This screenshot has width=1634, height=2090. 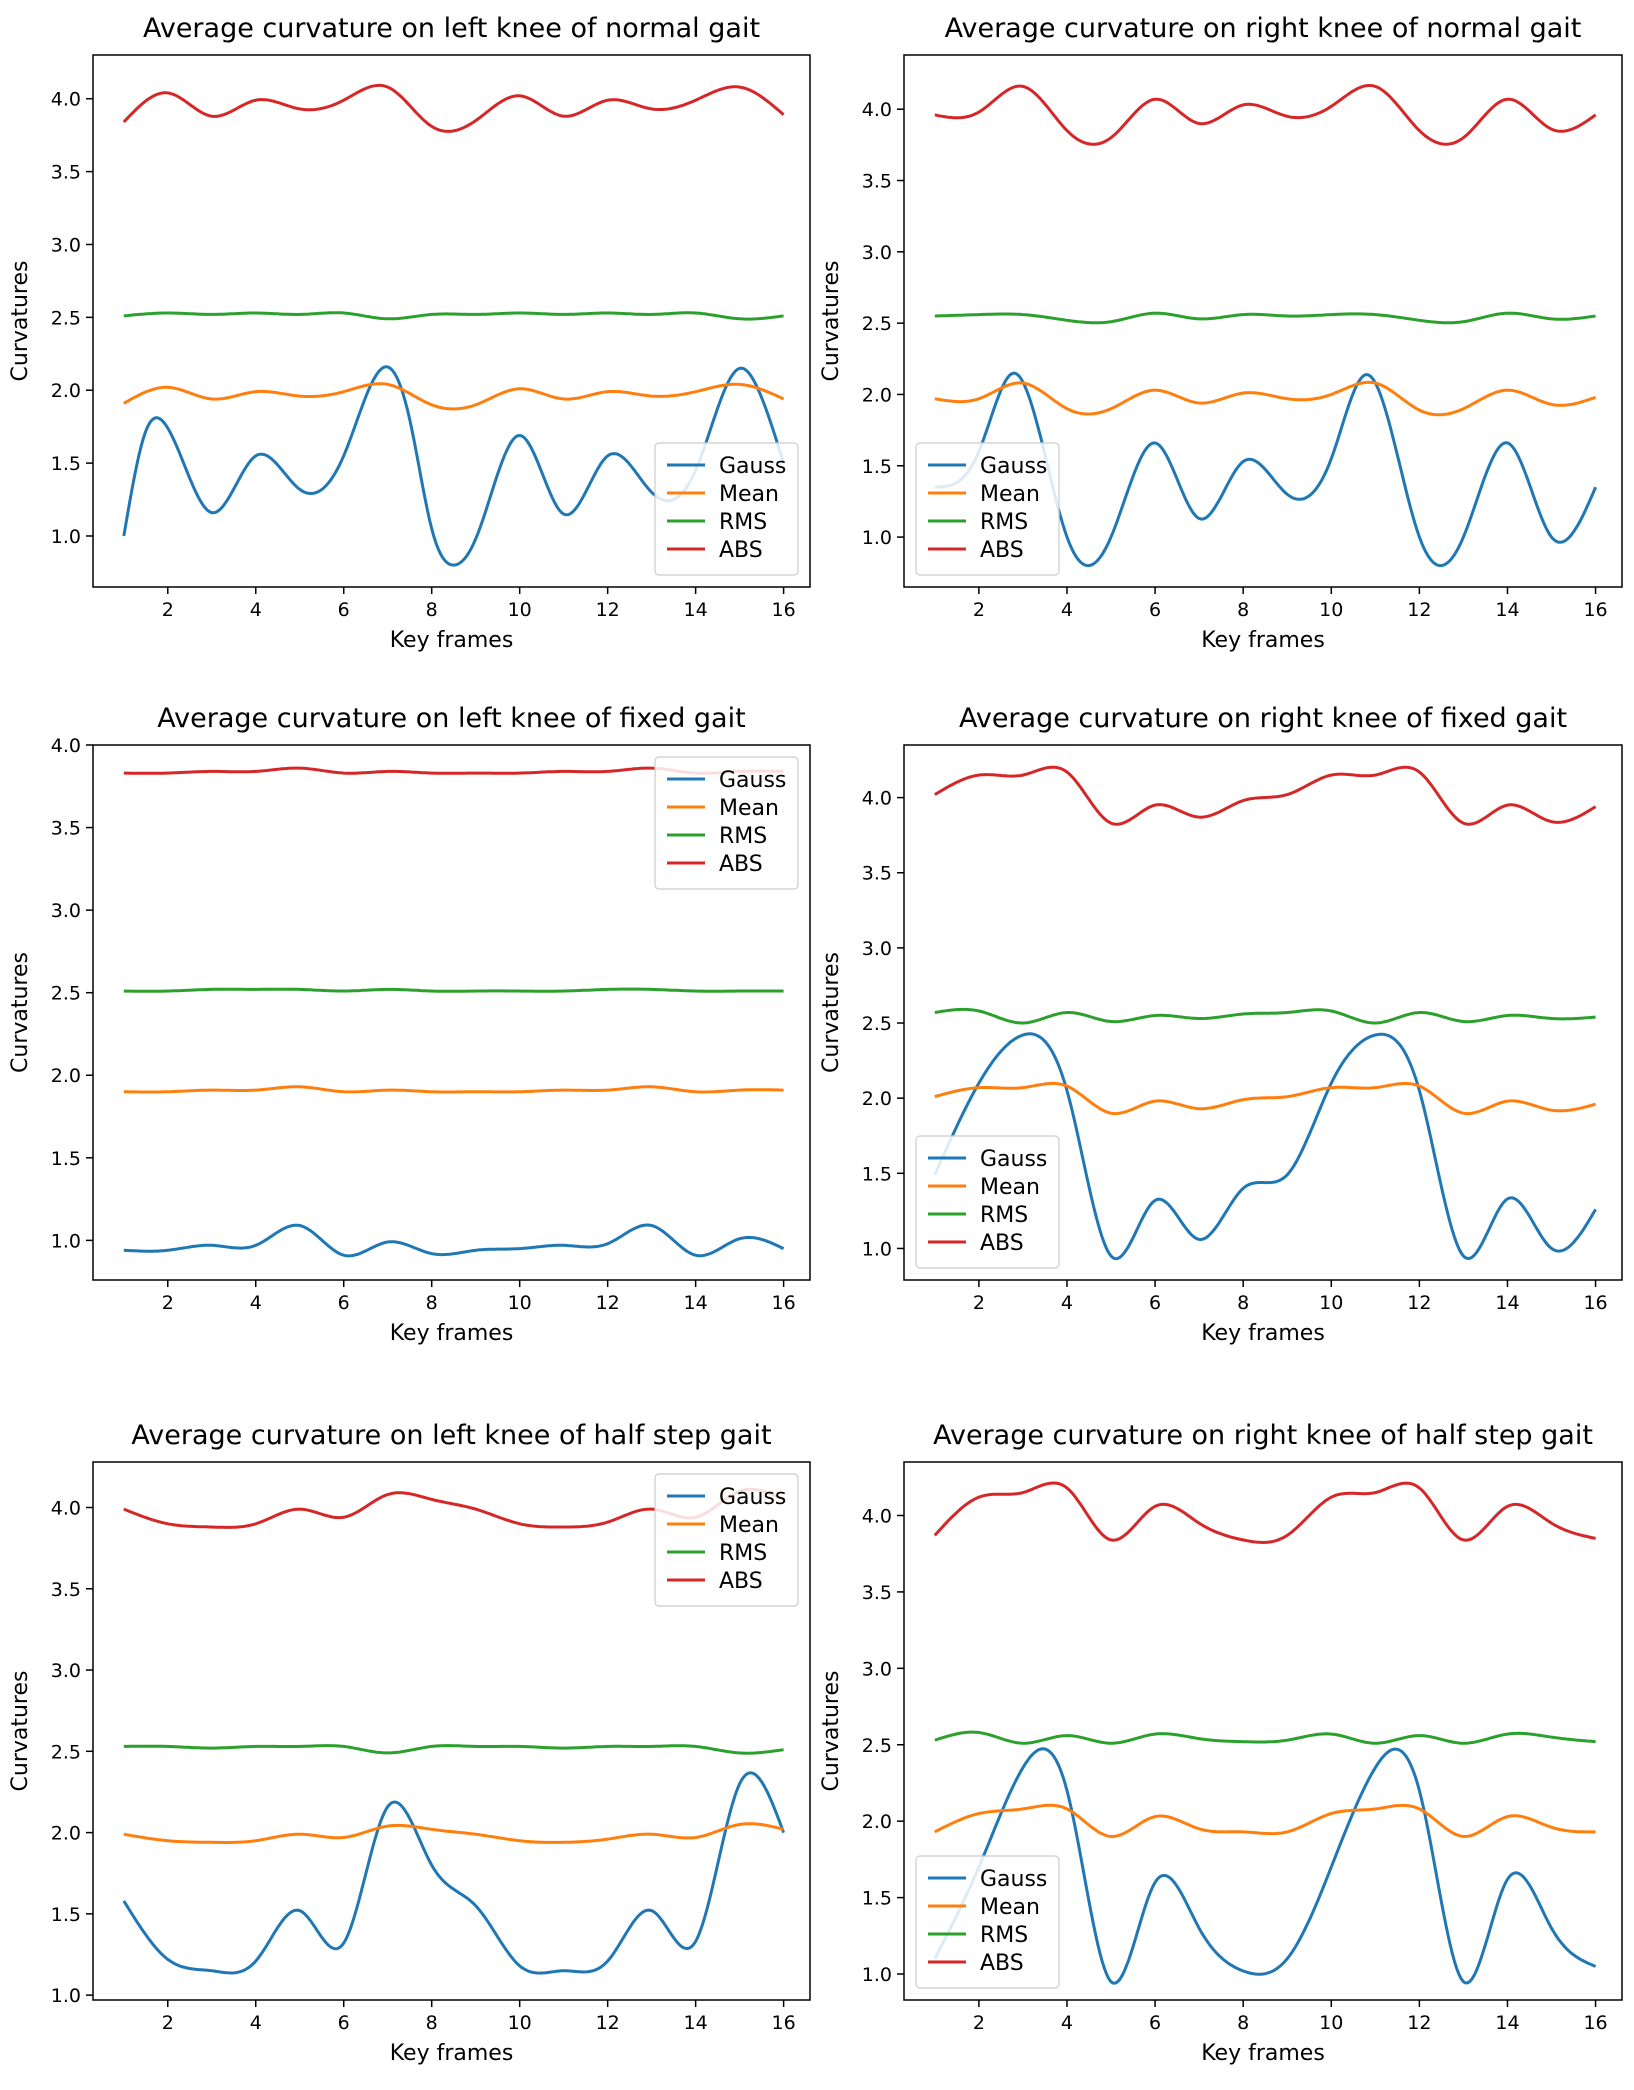 I want to click on series-line-rms, so click(x=1265, y=1016).